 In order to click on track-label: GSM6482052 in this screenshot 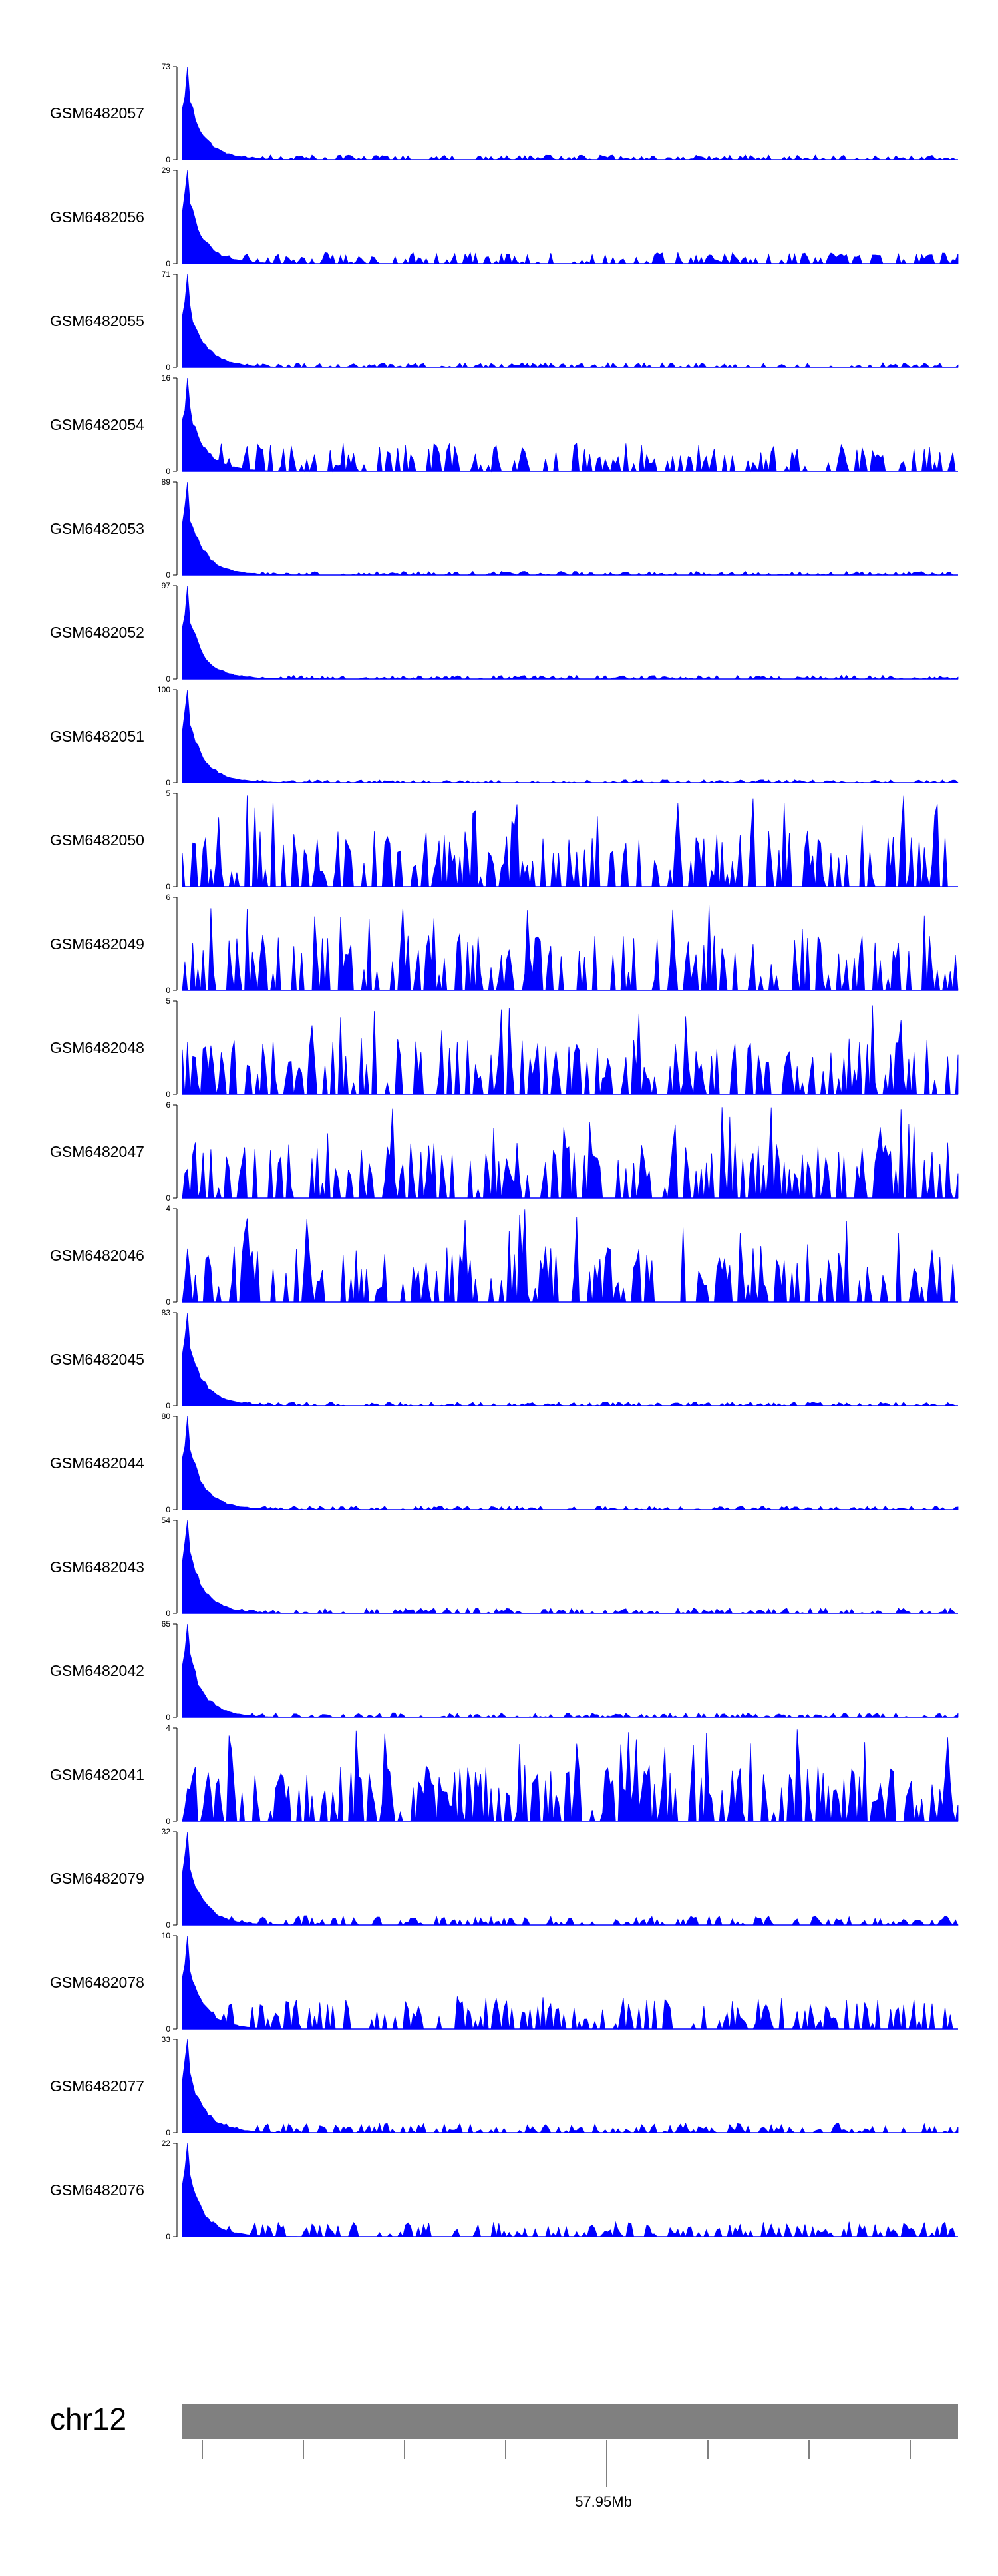, I will do `click(97, 632)`.